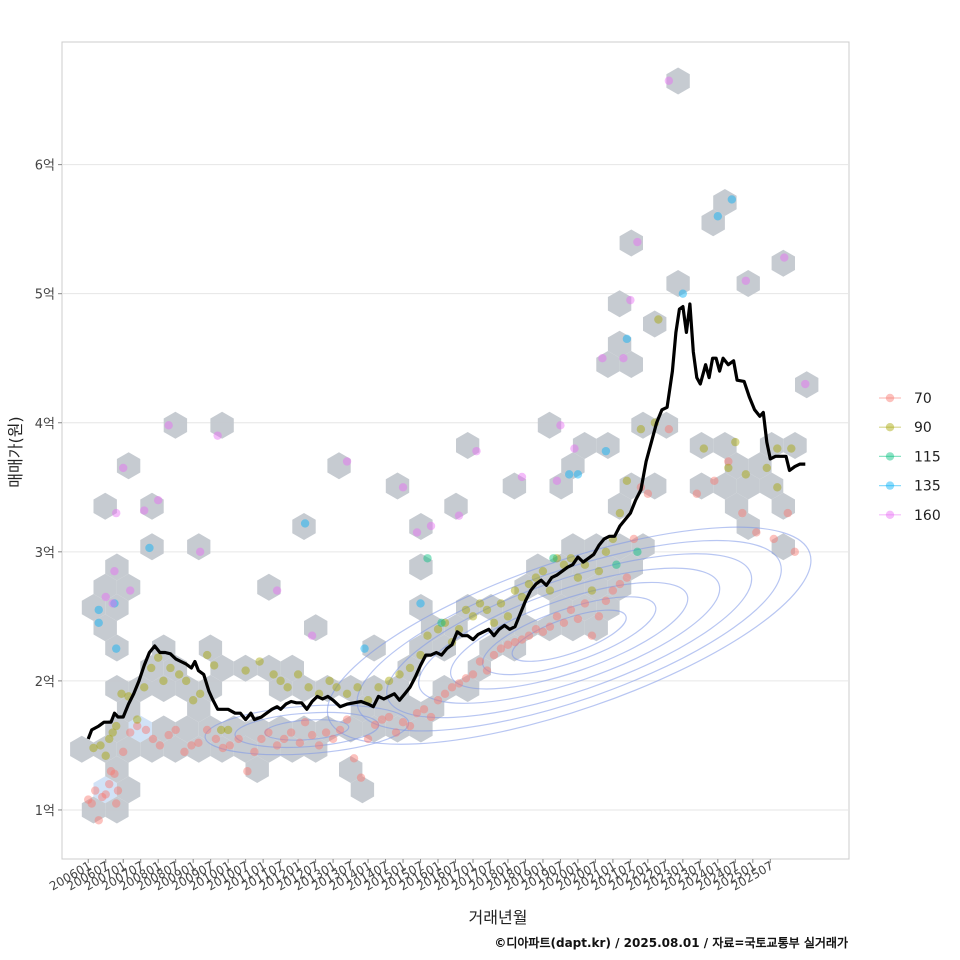  I want to click on legend-label: 160, so click(927, 516).